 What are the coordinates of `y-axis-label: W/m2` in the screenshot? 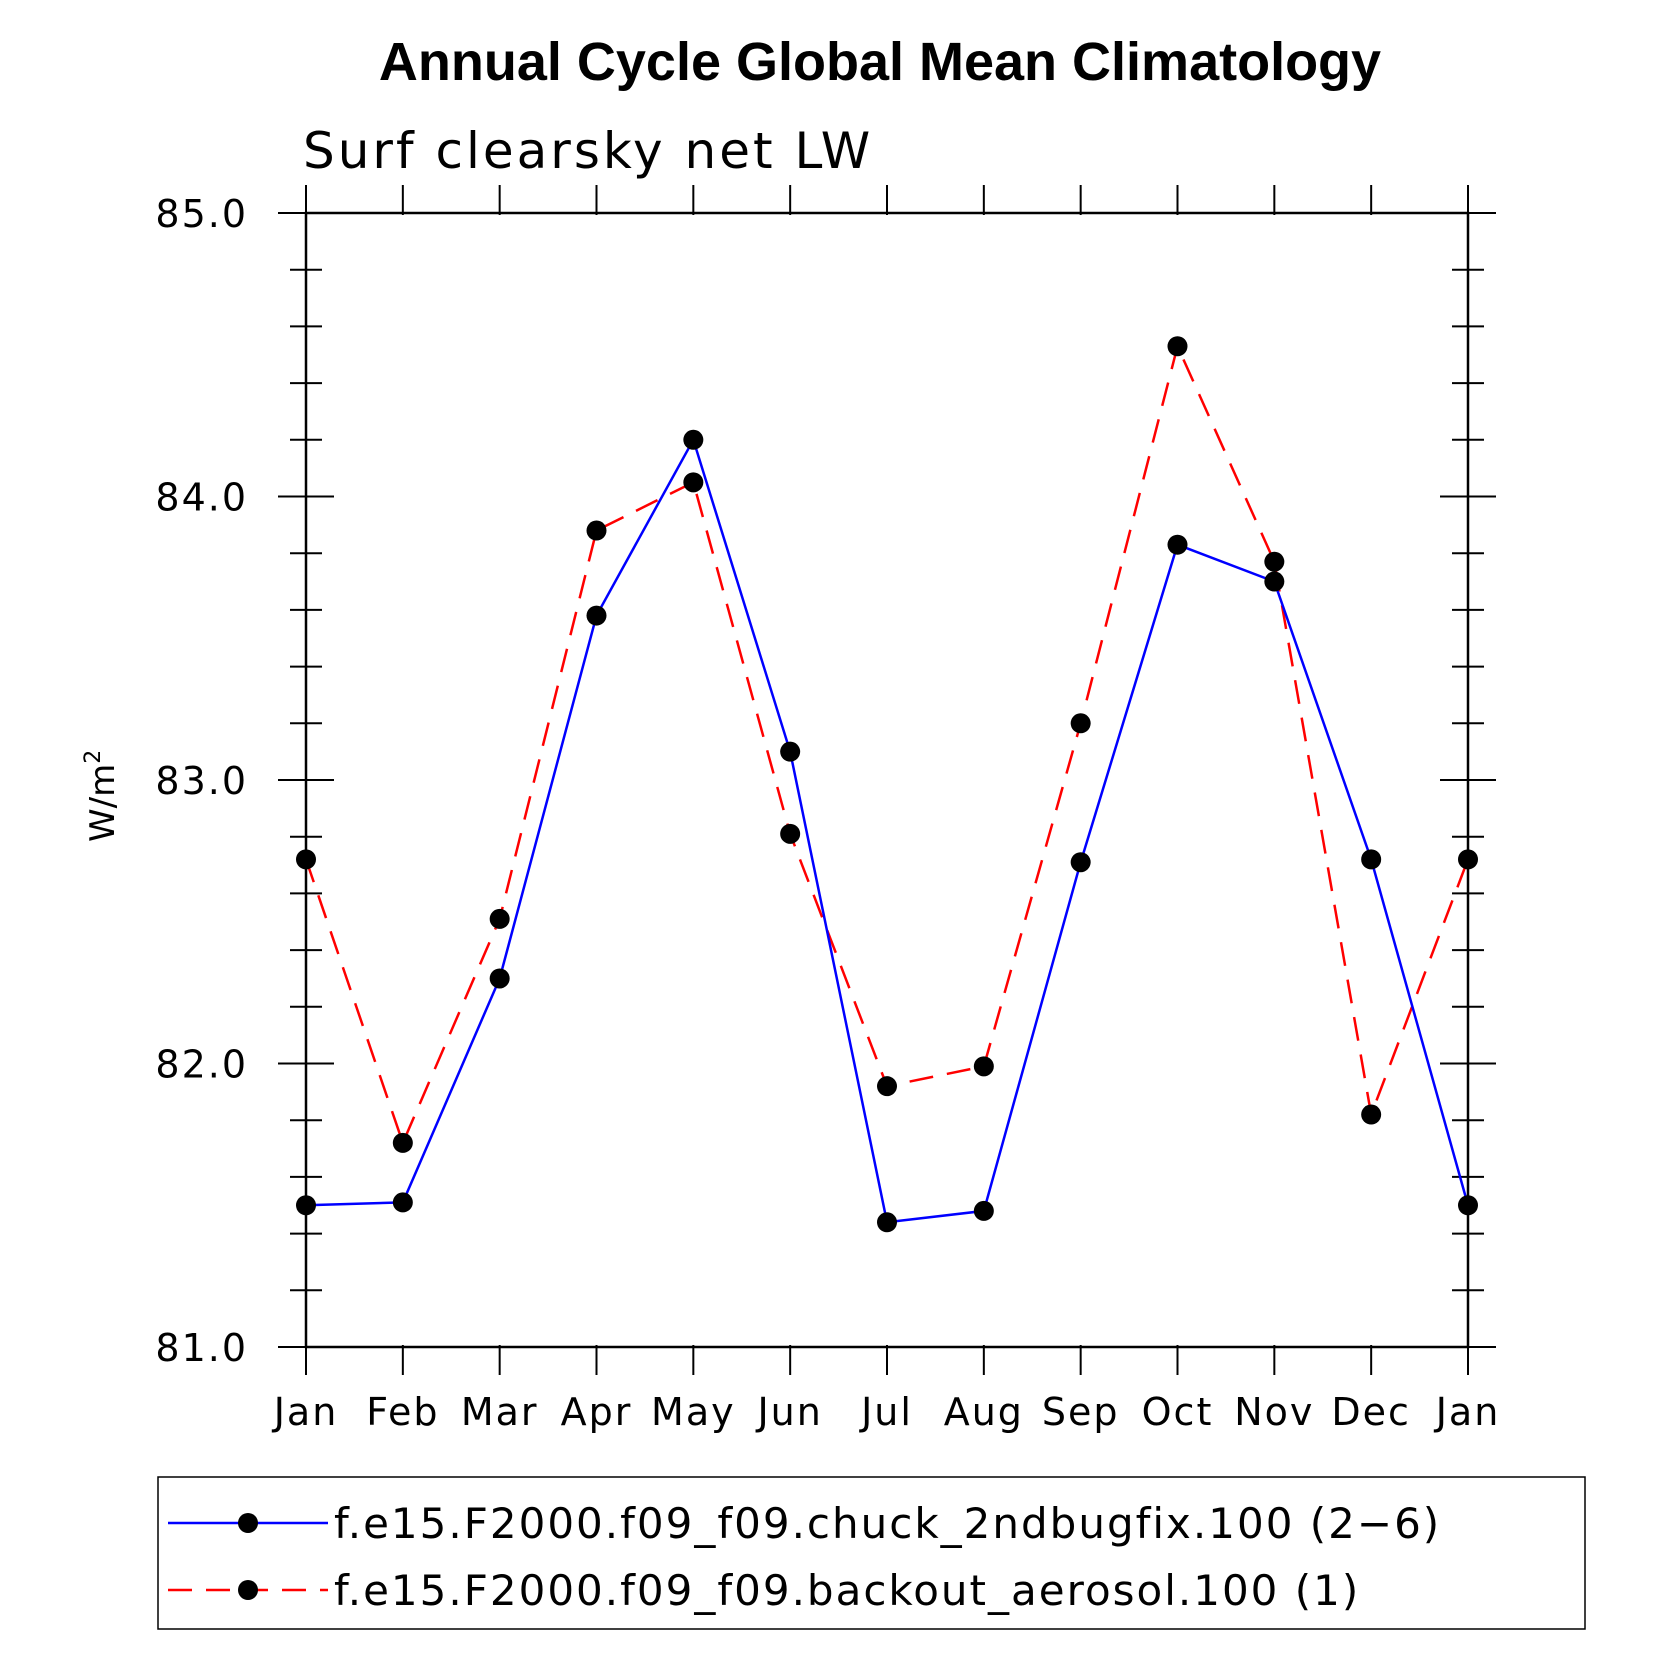 It's located at (102, 796).